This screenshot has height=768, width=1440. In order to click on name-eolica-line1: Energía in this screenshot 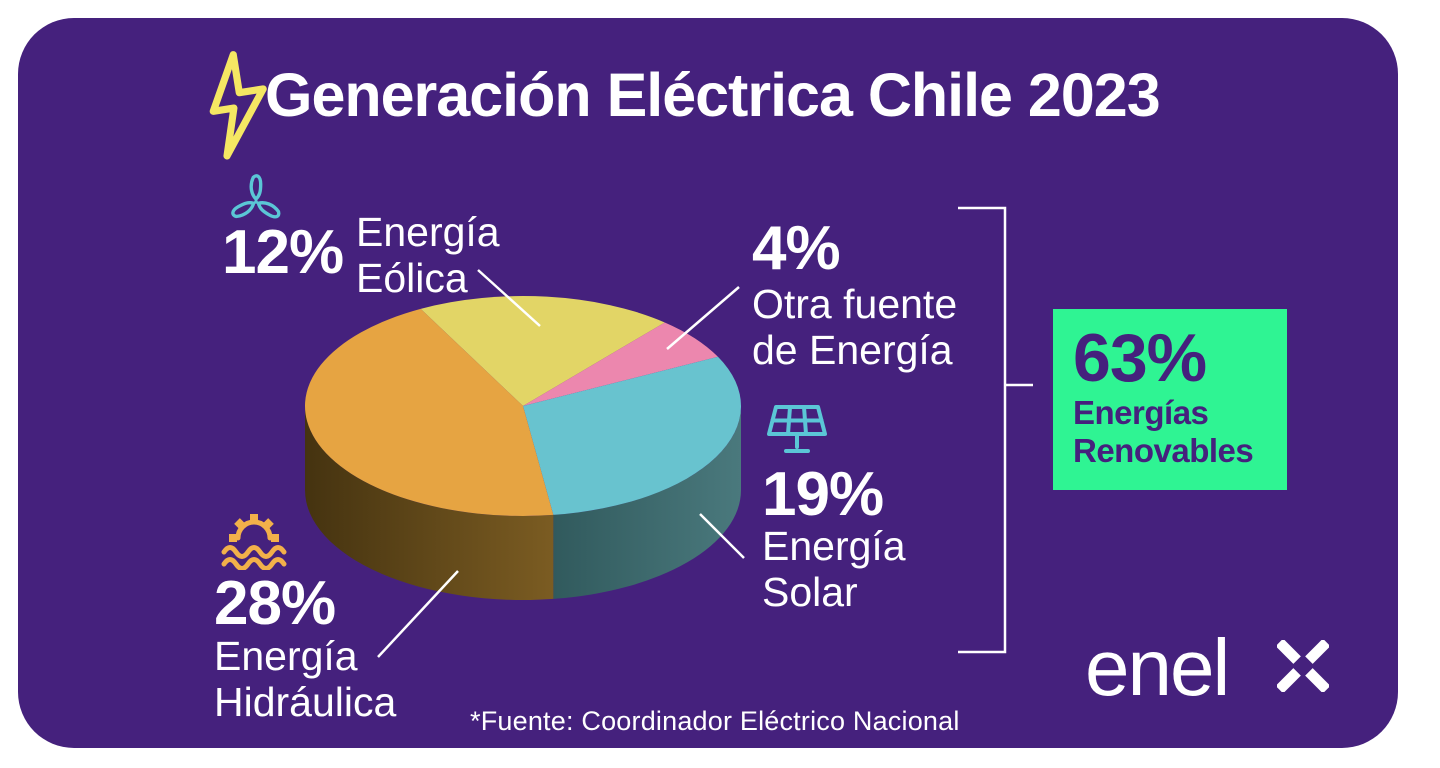, I will do `click(428, 232)`.